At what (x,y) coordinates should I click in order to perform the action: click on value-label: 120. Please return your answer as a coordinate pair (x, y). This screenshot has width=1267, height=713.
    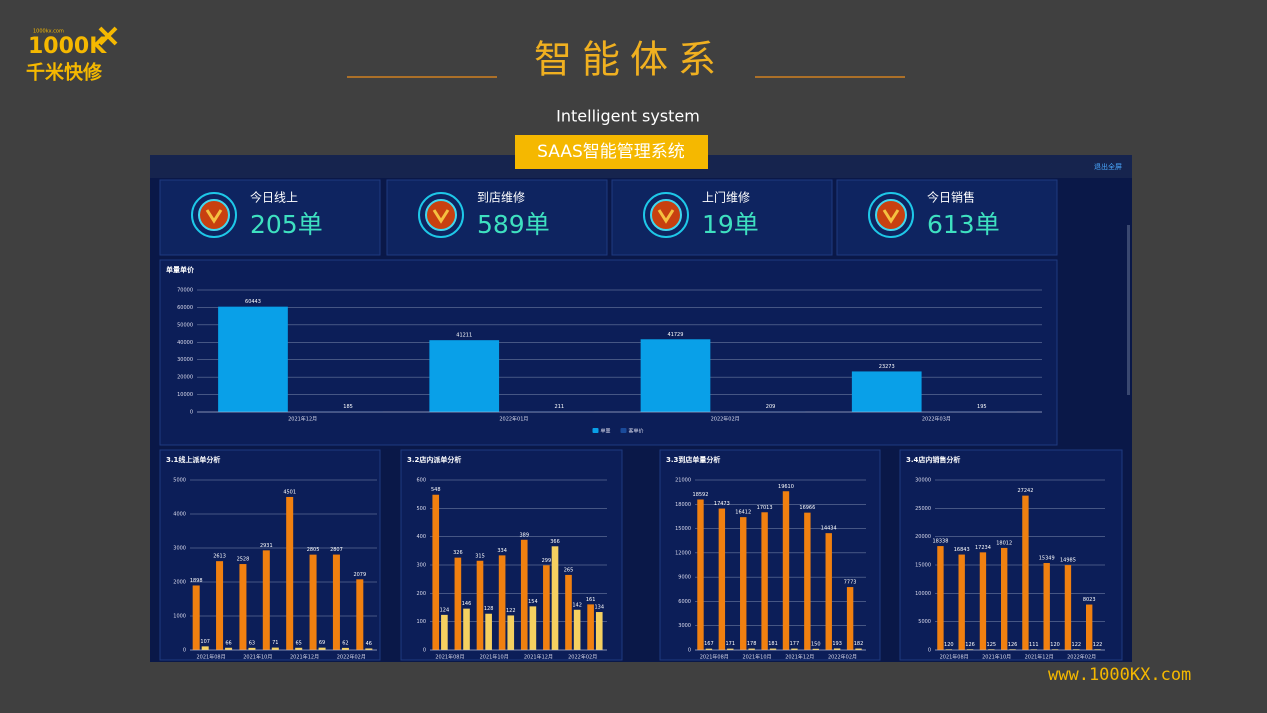
    Looking at the image, I should click on (949, 645).